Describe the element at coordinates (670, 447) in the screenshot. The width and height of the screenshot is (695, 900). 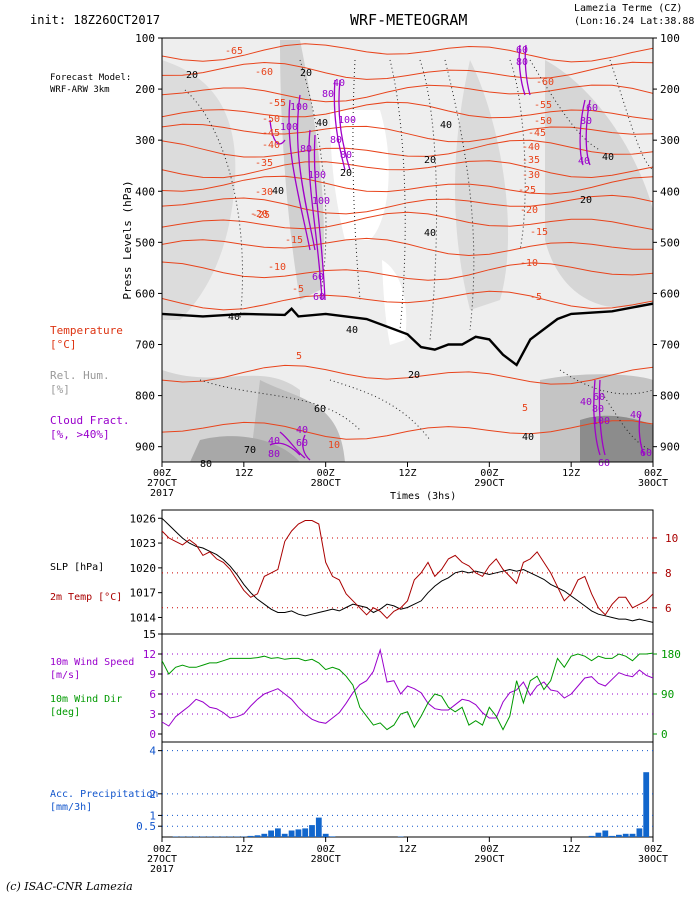
I see `ytick-label-right: 900` at that location.